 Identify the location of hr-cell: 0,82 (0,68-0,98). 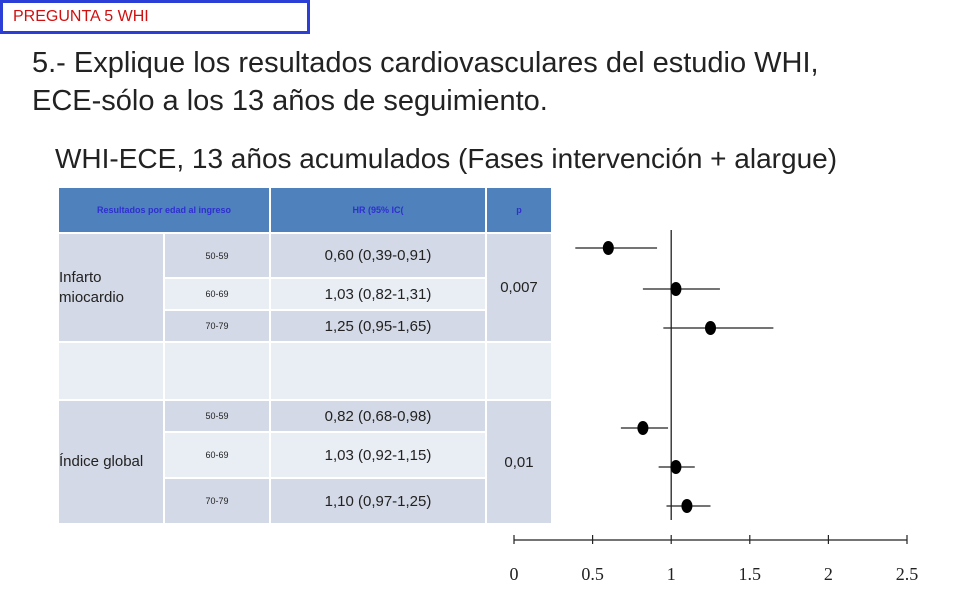
(378, 416).